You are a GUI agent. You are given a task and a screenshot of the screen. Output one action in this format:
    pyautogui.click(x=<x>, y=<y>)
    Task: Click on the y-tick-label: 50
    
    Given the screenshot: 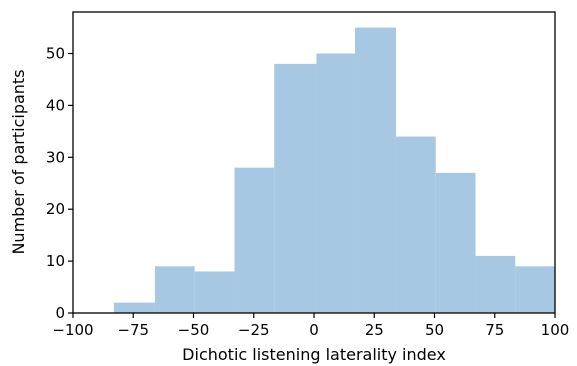 What is the action you would take?
    pyautogui.click(x=55, y=54)
    